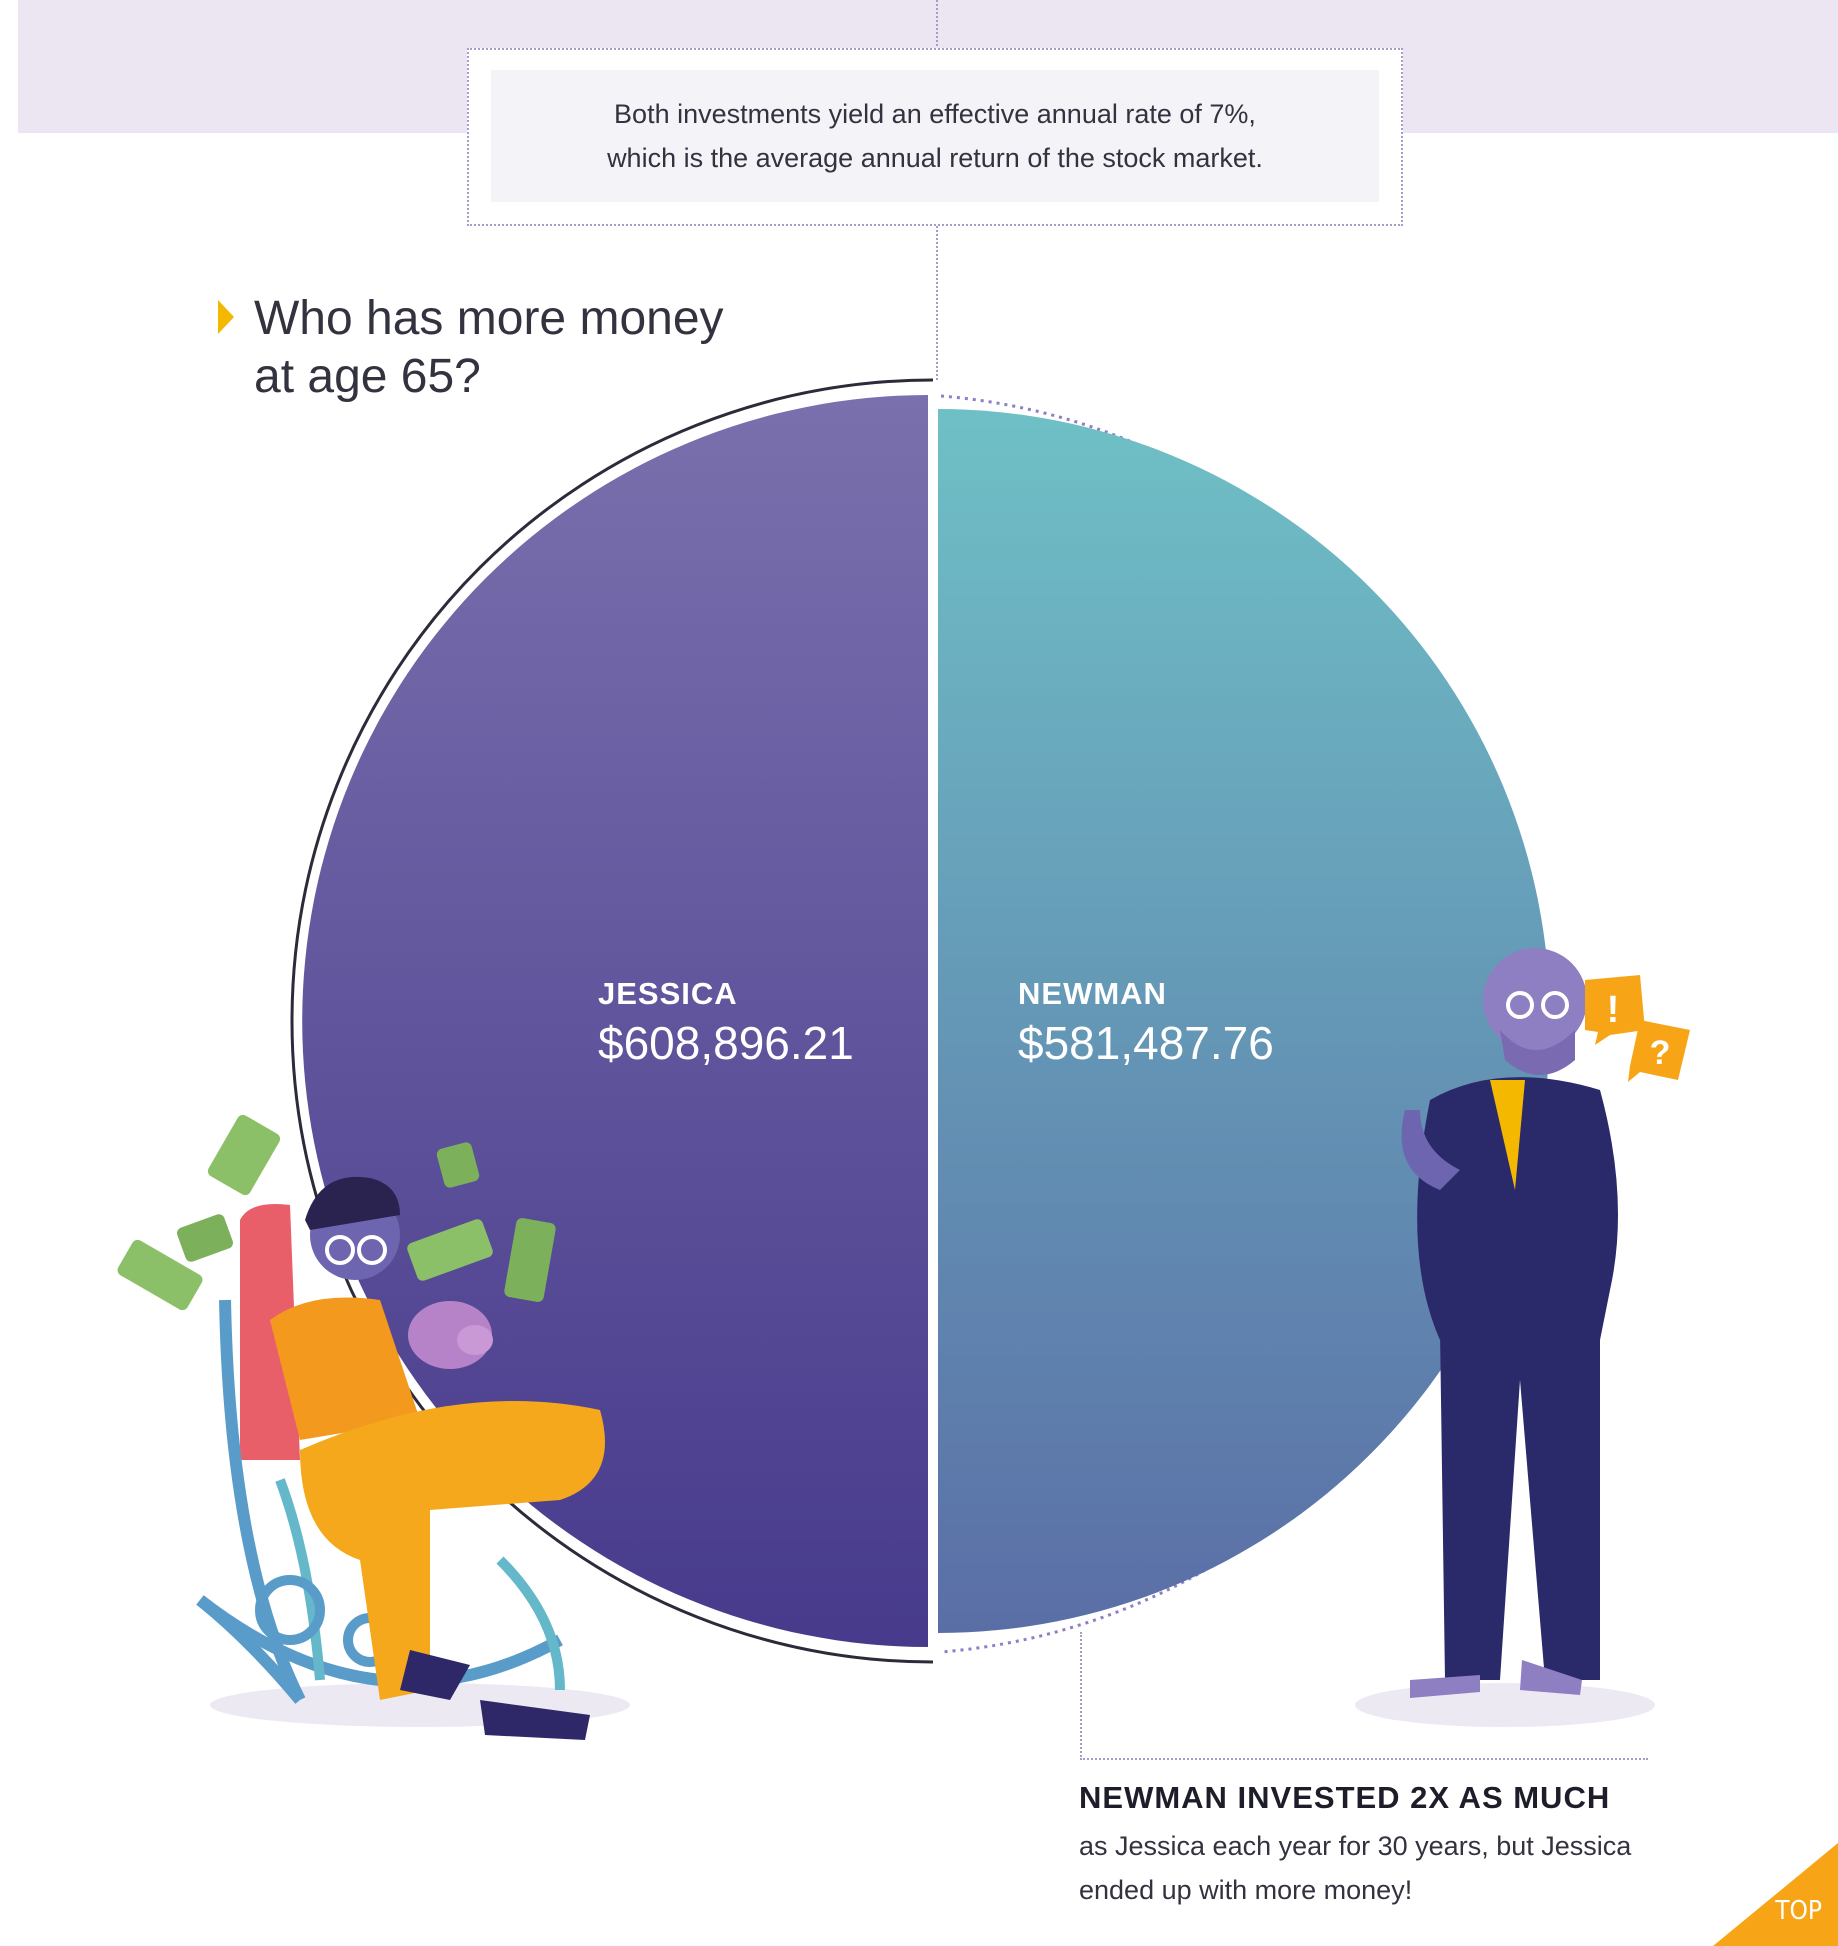  What do you see at coordinates (489, 318) in the screenshot?
I see `question-line-1: Who has more money` at bounding box center [489, 318].